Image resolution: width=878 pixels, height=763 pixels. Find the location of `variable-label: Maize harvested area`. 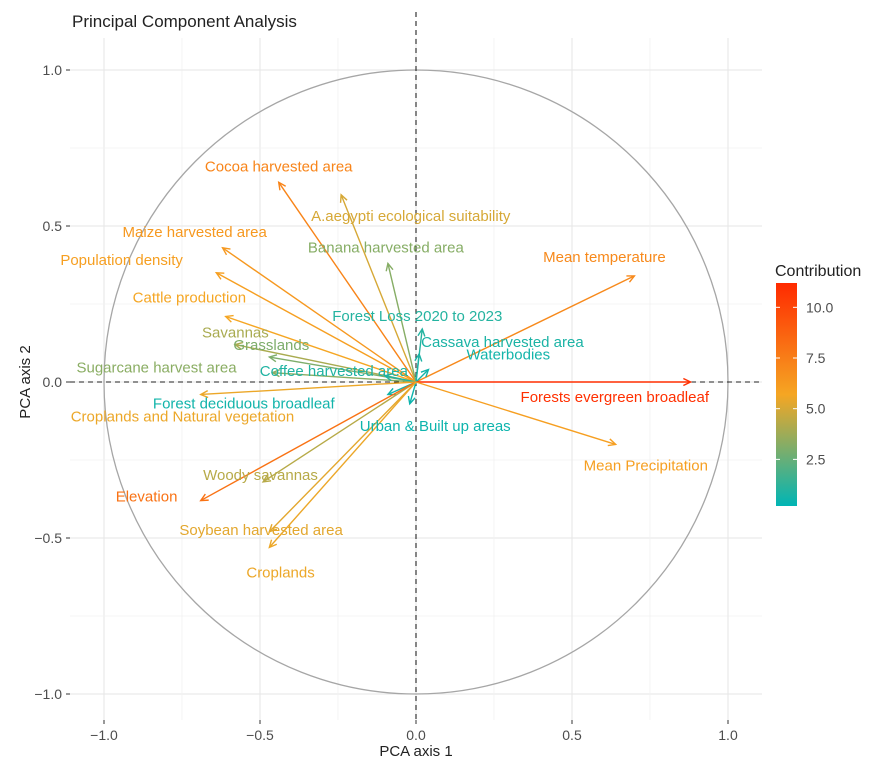

variable-label: Maize harvested area is located at coordinates (195, 232).